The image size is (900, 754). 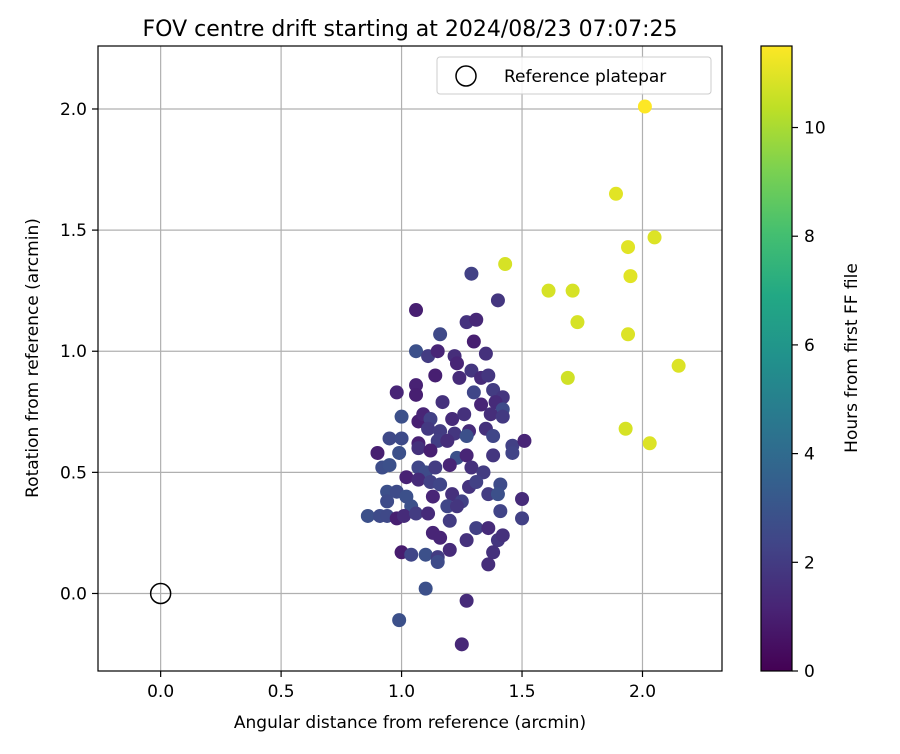 I want to click on colorbar-tick-label: 4, so click(x=809, y=455).